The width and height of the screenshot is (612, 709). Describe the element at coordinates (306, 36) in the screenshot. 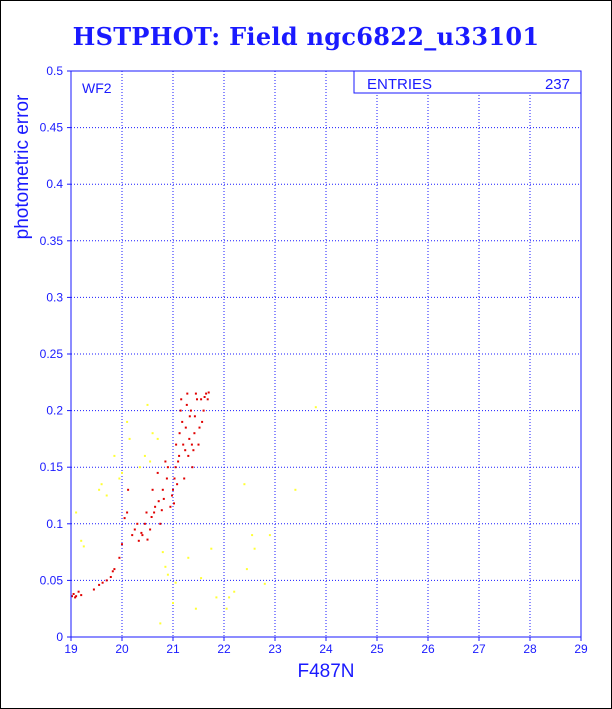

I see `chart-title: HSTPHOT: Field ngc6822_u33101` at that location.